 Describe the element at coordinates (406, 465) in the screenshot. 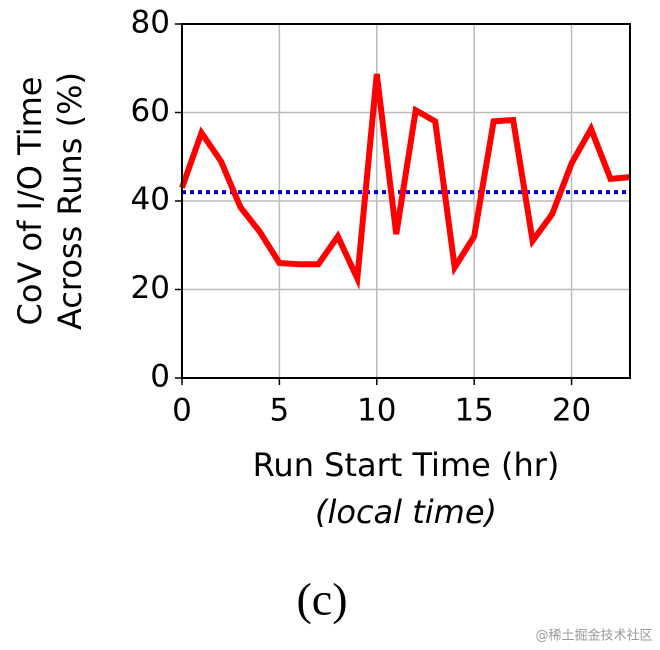

I see `x-axis-label: Run Start Time (hr)` at that location.